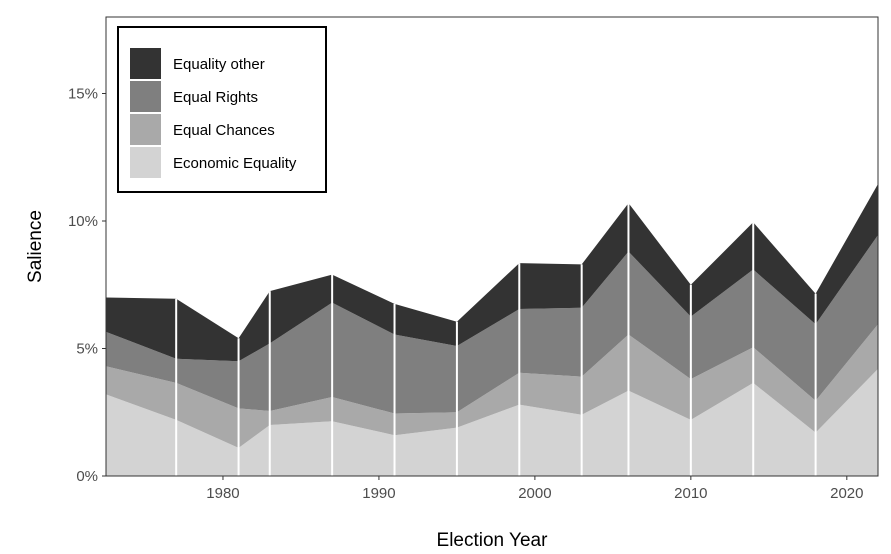  I want to click on legend-label: Economic Equality, so click(235, 163).